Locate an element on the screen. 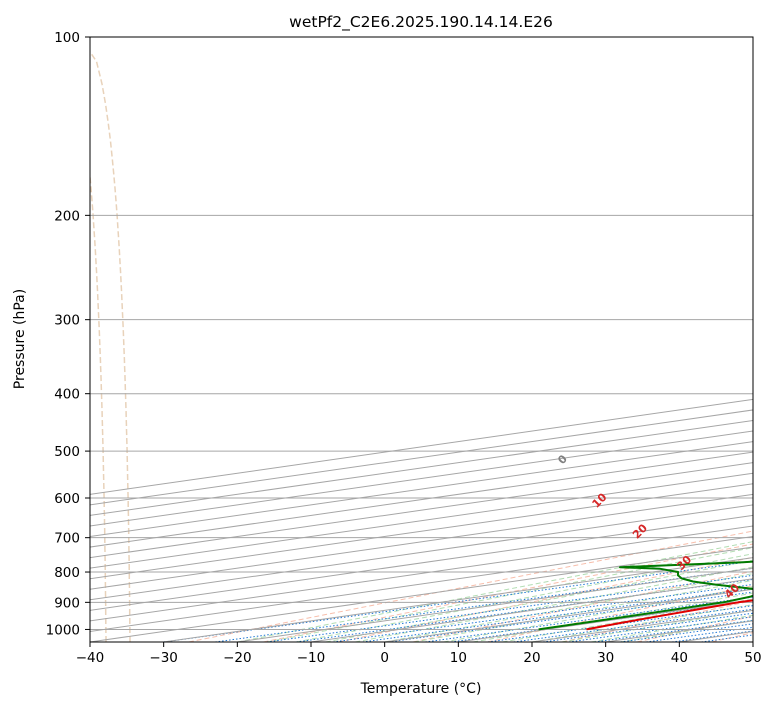 This screenshot has height=708, width=775. x-tick-label: 40 is located at coordinates (679, 658).